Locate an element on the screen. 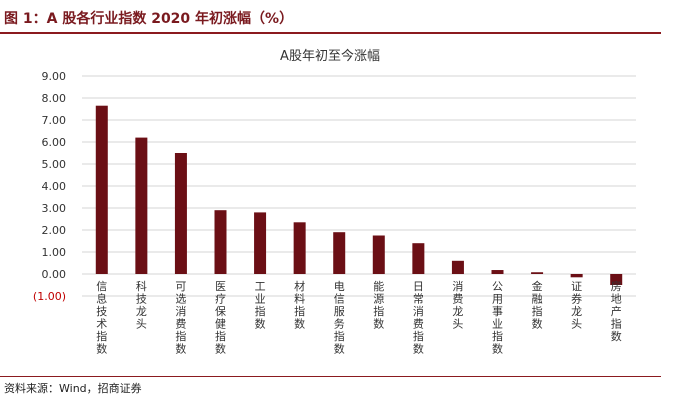 Image resolution: width=679 pixels, height=401 pixels. figure-title: 图 1：A 股各行业指数 2020 年初涨幅（%） is located at coordinates (149, 19).